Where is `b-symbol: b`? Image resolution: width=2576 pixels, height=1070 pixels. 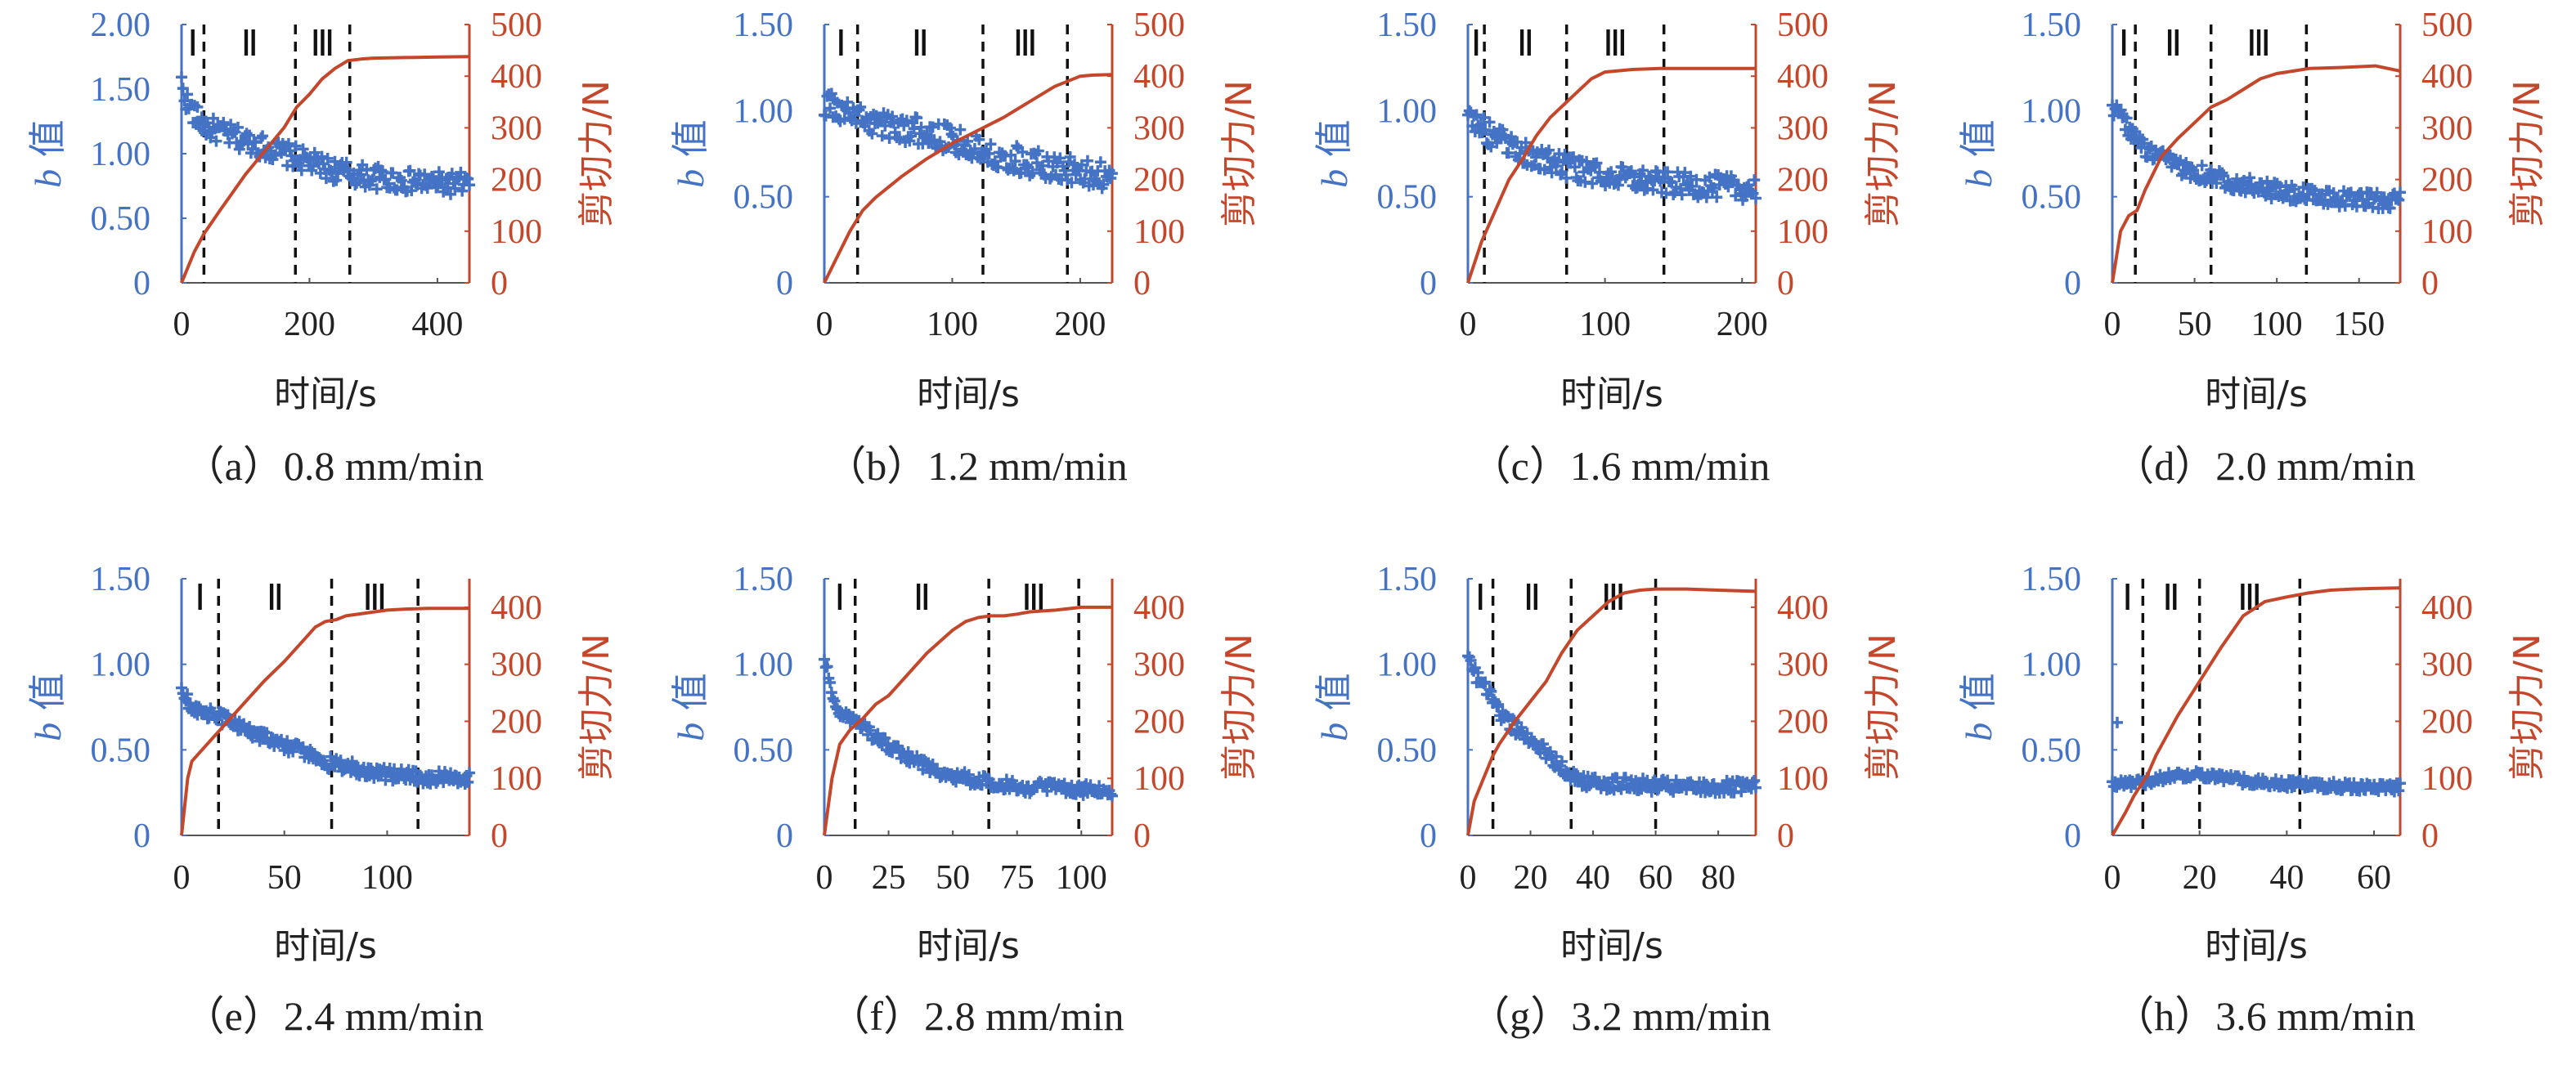
b-symbol: b is located at coordinates (1978, 178).